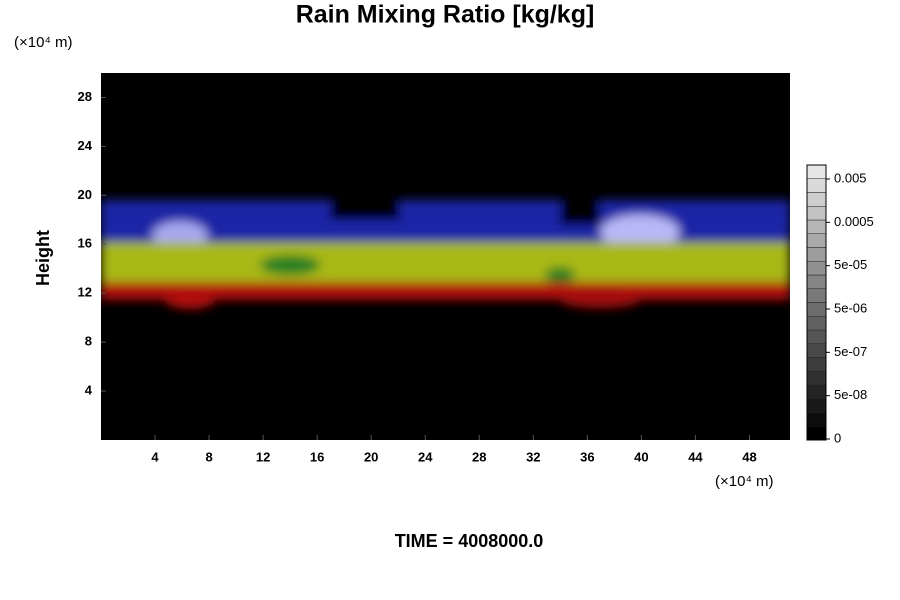  Describe the element at coordinates (744, 481) in the screenshot. I see `x-unit: (×10⁴ m)` at that location.